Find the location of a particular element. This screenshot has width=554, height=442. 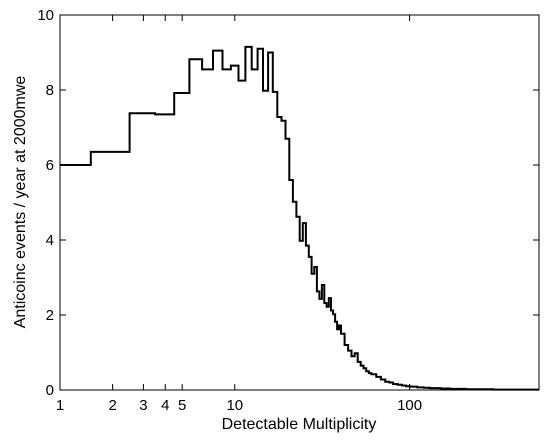

x-tick-label: 1 is located at coordinates (60, 405).